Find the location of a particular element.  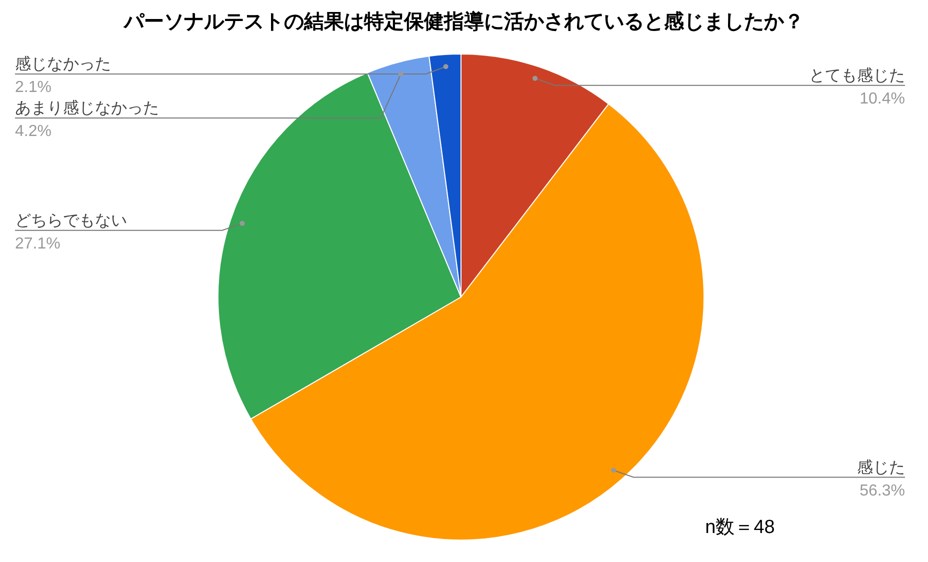

slice-label: 感じた is located at coordinates (881, 467).